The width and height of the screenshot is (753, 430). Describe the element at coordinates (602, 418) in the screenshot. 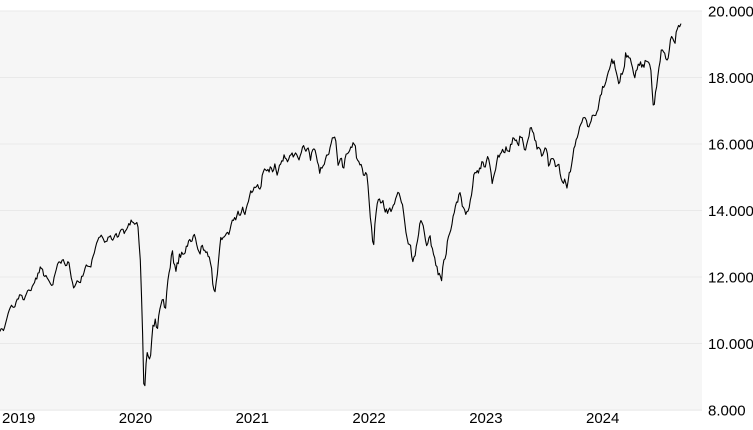

I see `x-axis-tick-label: 2024` at that location.